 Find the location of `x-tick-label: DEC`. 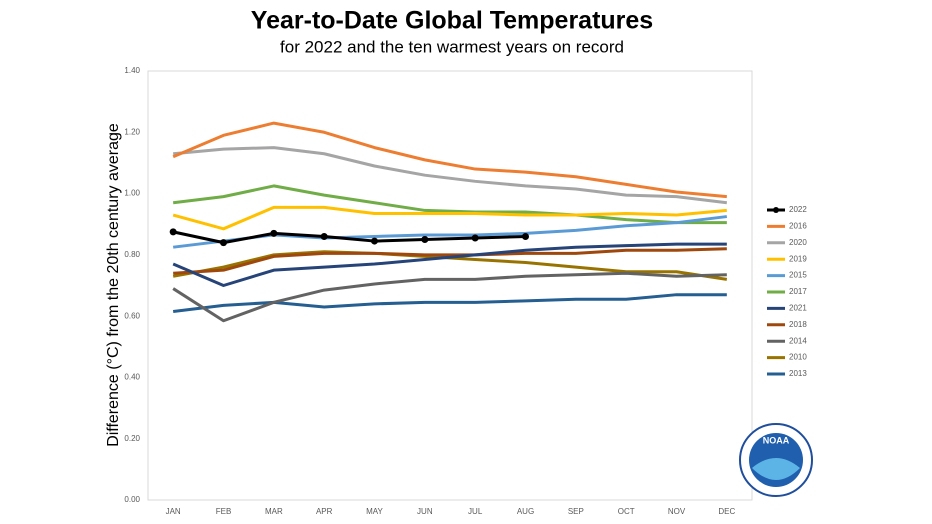

x-tick-label: DEC is located at coordinates (726, 511).